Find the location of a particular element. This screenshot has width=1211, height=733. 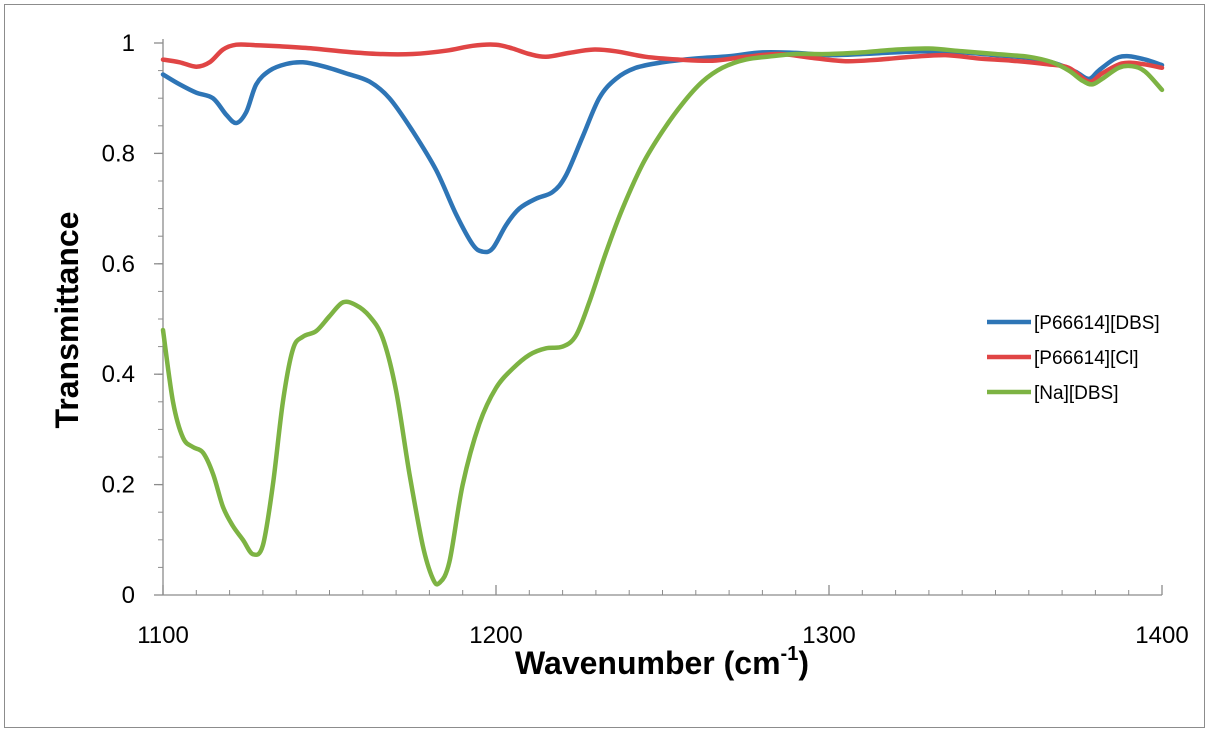

y-tick-label: 0.6 is located at coordinates (118, 264).